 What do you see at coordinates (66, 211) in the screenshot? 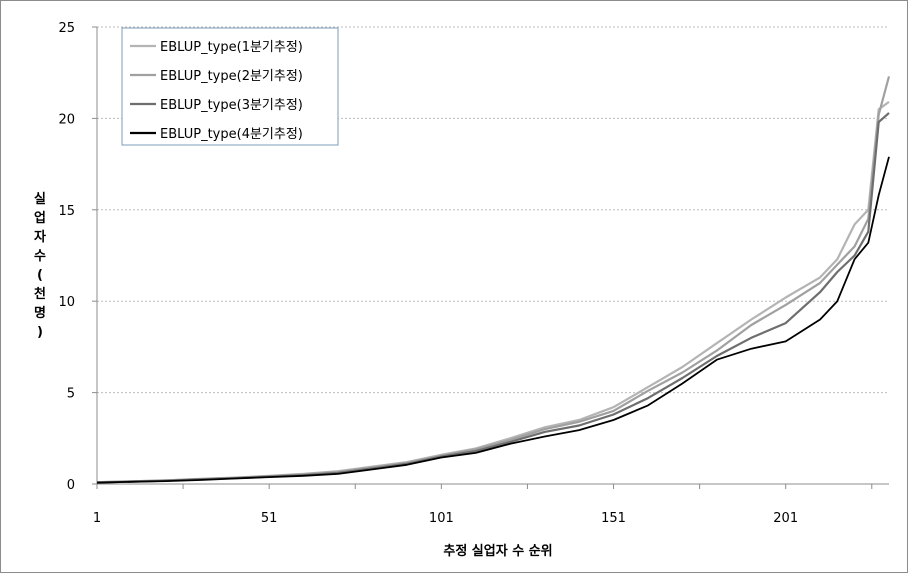
I see `y-tick-label: 15` at bounding box center [66, 211].